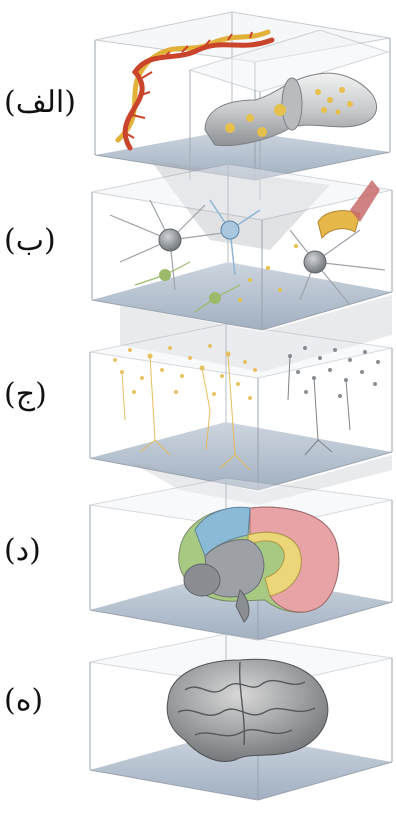 This screenshot has width=396, height=813. What do you see at coordinates (30, 240) in the screenshot?
I see `label-b: (ب)` at bounding box center [30, 240].